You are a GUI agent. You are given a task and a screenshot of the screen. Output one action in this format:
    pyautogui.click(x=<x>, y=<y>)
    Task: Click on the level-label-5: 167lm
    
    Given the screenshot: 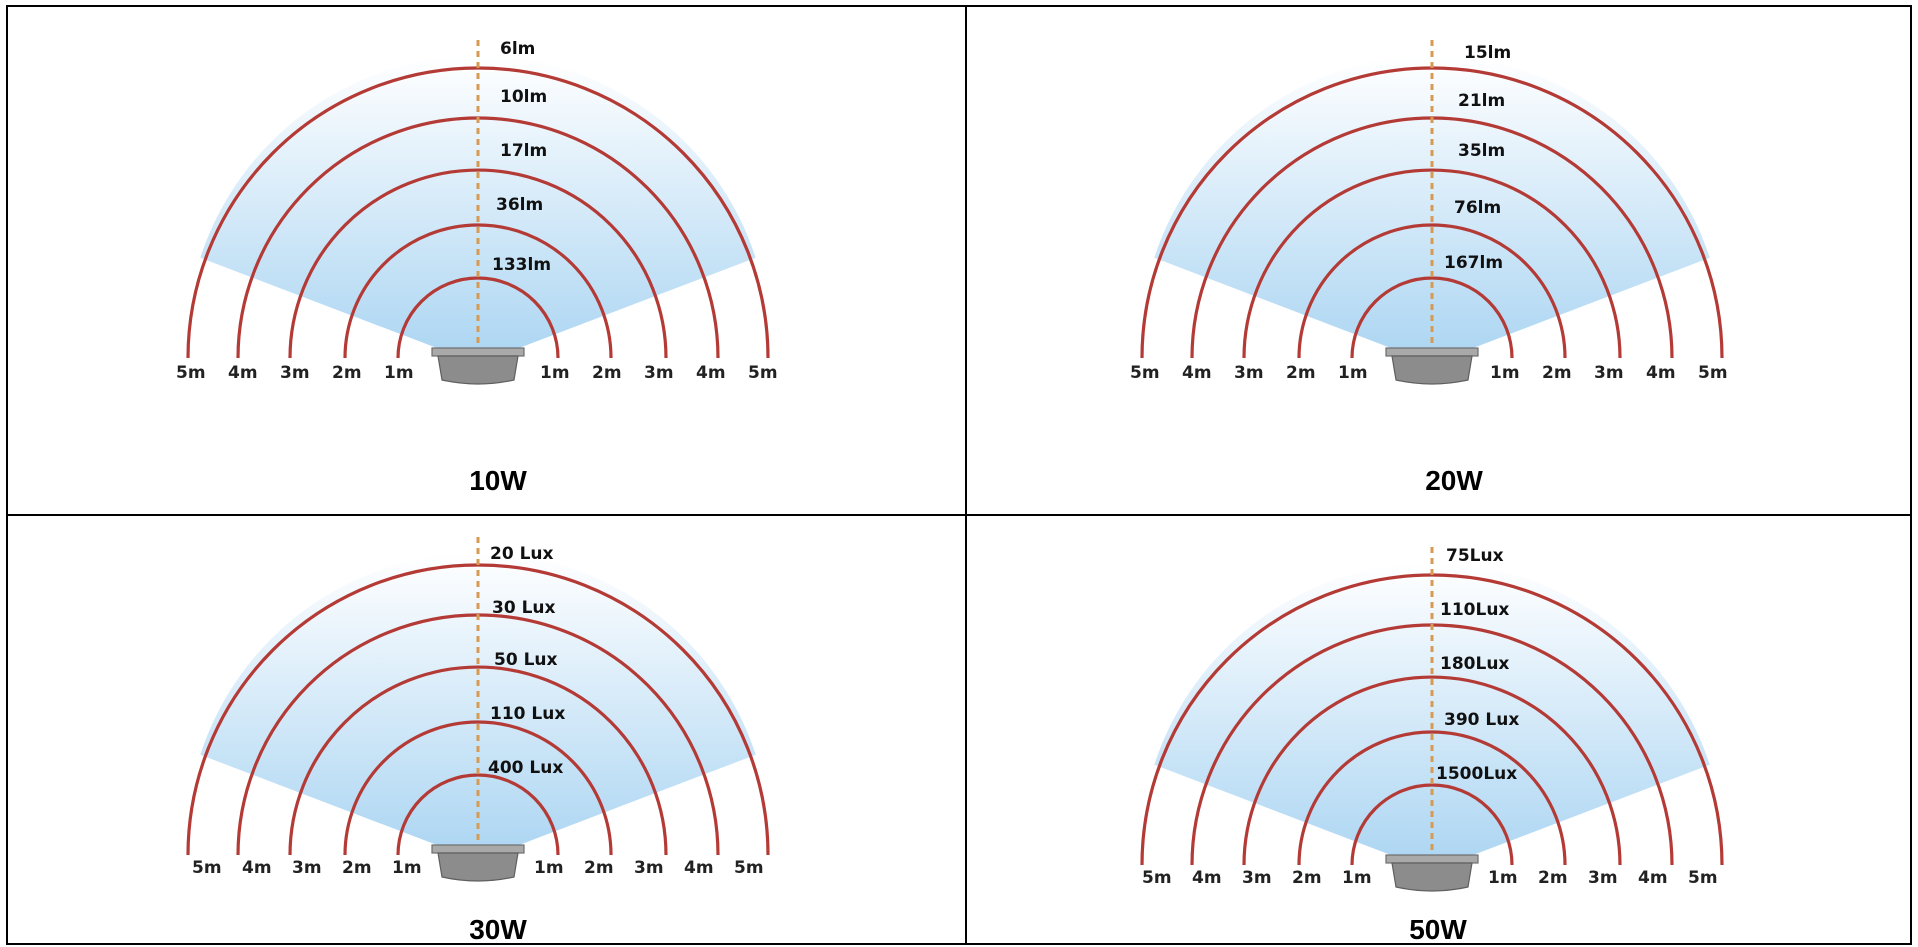 What is the action you would take?
    pyautogui.click(x=1473, y=263)
    